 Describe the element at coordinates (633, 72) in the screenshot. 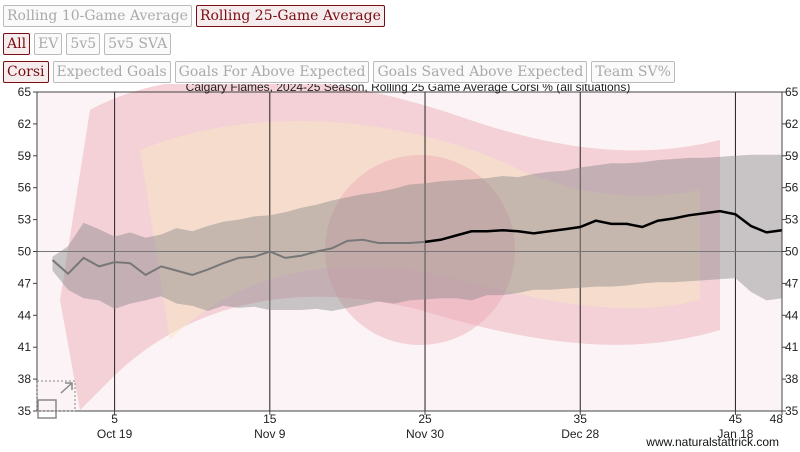

I see `metric-team-sv-button: Team SV%` at that location.